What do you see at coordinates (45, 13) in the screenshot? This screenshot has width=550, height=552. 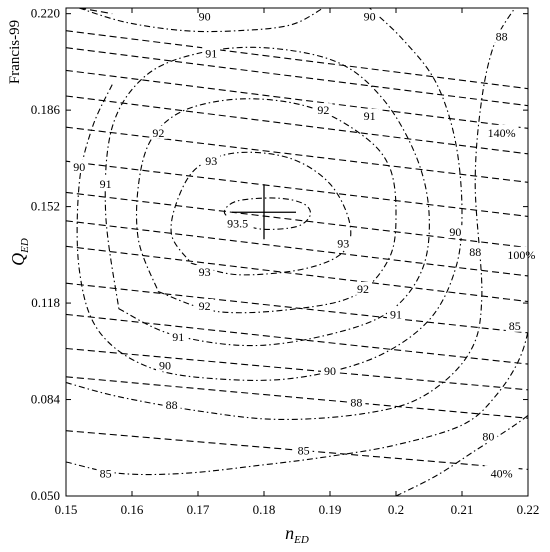 I see `y-tick-label: 0.220` at bounding box center [45, 13].